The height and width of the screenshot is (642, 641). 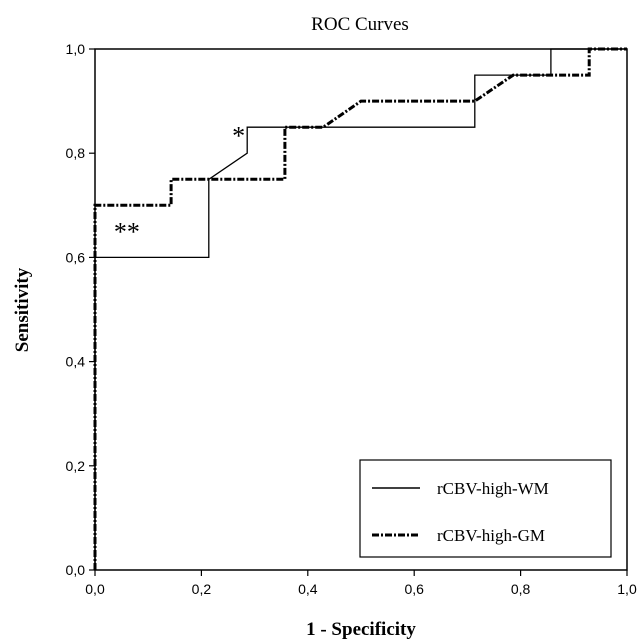 What do you see at coordinates (308, 589) in the screenshot?
I see `x-tick-label: 0,4` at bounding box center [308, 589].